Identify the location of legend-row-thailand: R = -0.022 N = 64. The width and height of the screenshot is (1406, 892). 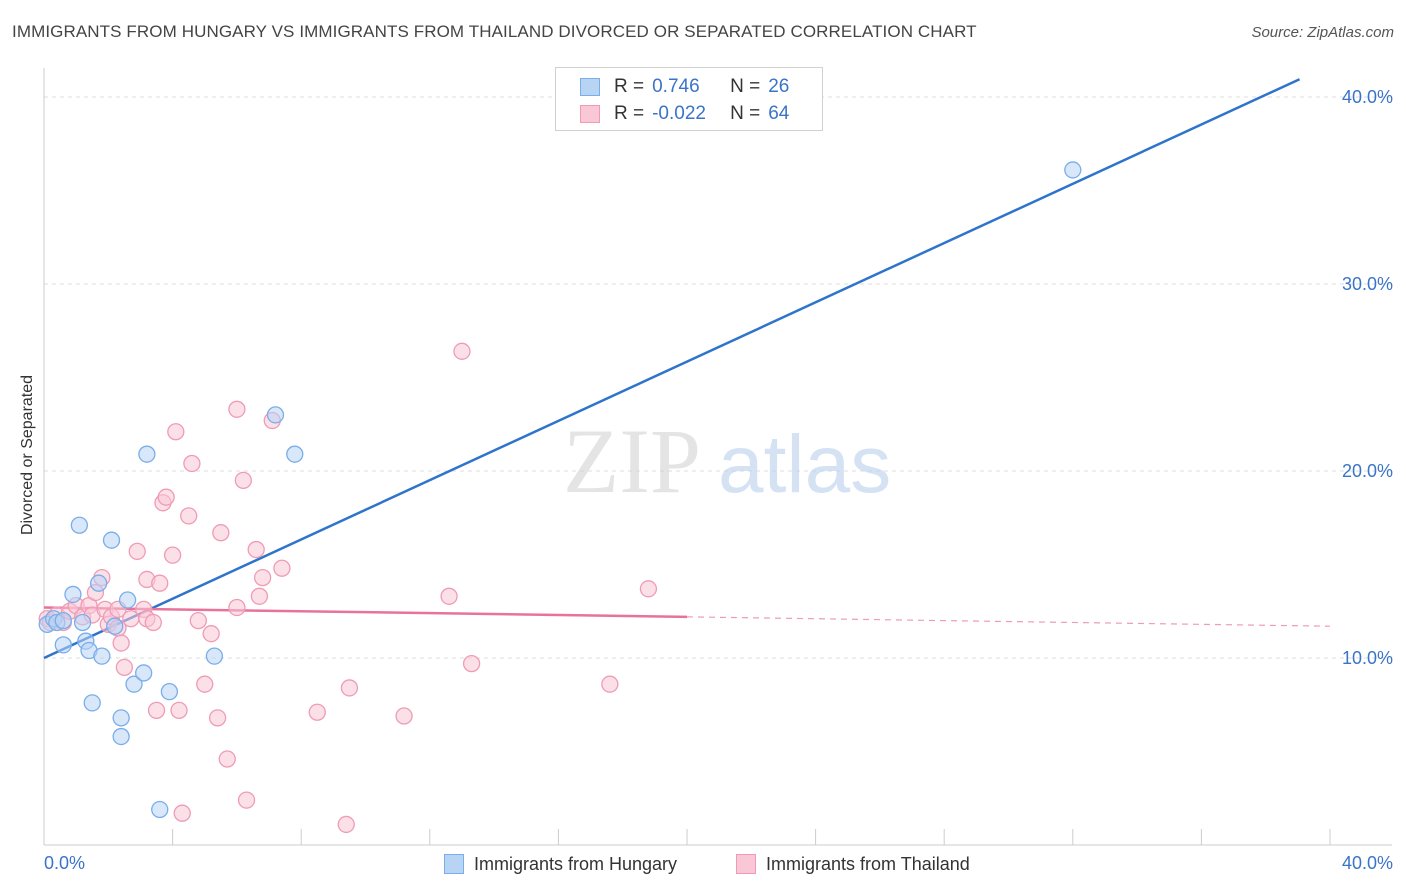
(684, 114).